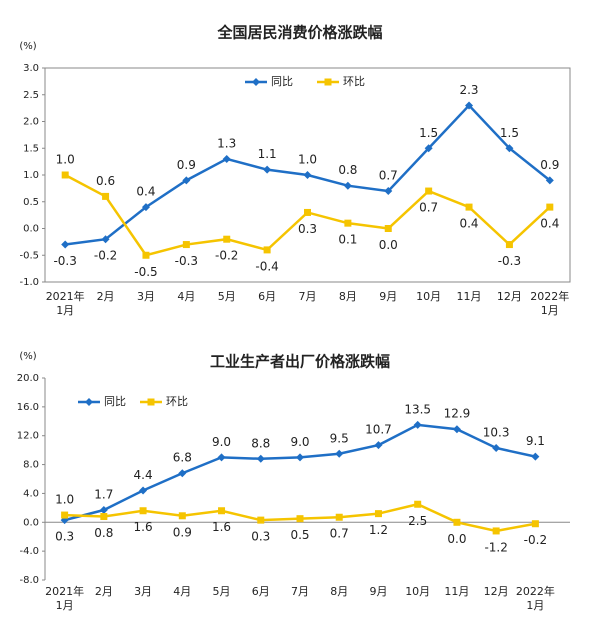  I want to click on x-tick-label: 8月, so click(339, 591).